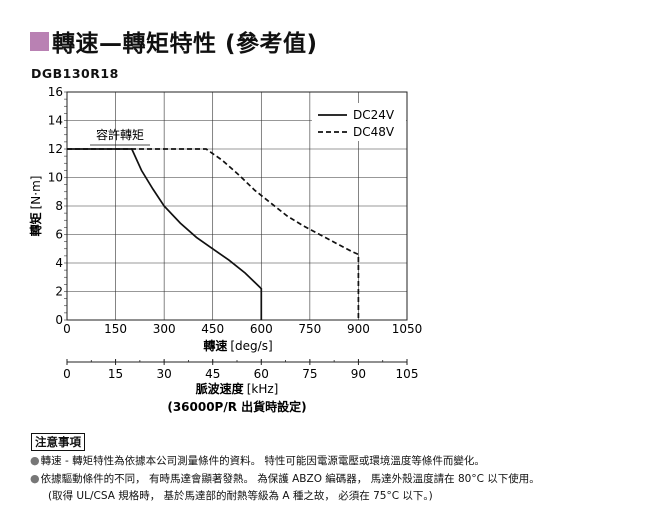 Image resolution: width=654 pixels, height=530 pixels. I want to click on pulse-tick-label: 75, so click(309, 374).